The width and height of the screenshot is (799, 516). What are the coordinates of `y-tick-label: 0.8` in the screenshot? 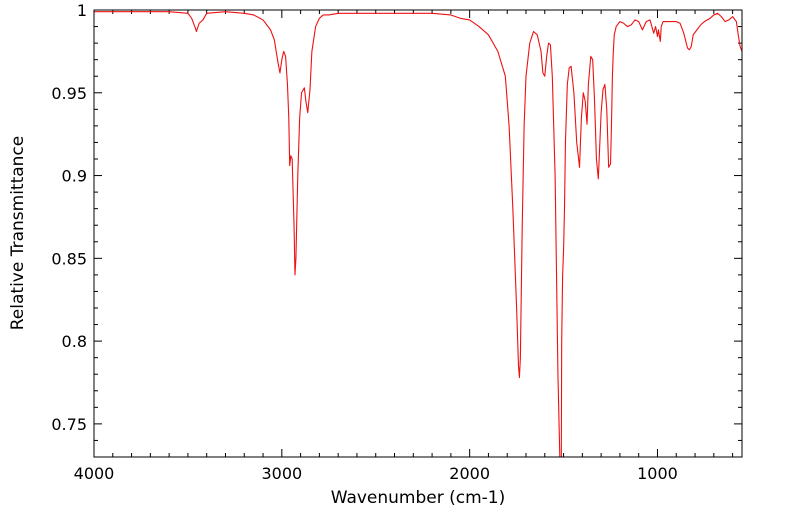 It's located at (74, 341).